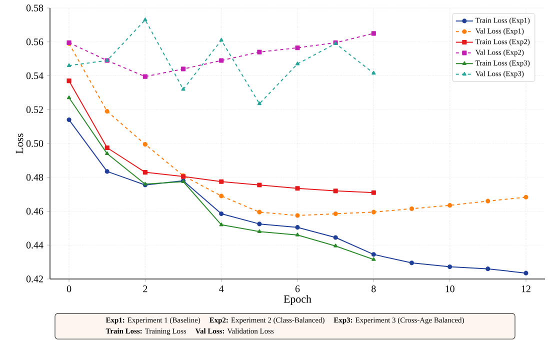  What do you see at coordinates (34, 110) in the screenshot?
I see `y-tick-label: 0.52` at bounding box center [34, 110].